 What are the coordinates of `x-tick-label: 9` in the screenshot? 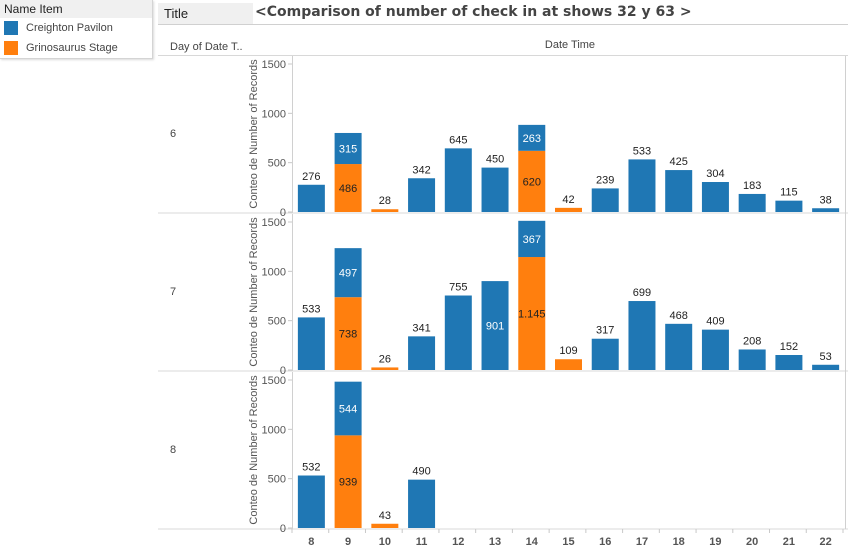 It's located at (348, 542).